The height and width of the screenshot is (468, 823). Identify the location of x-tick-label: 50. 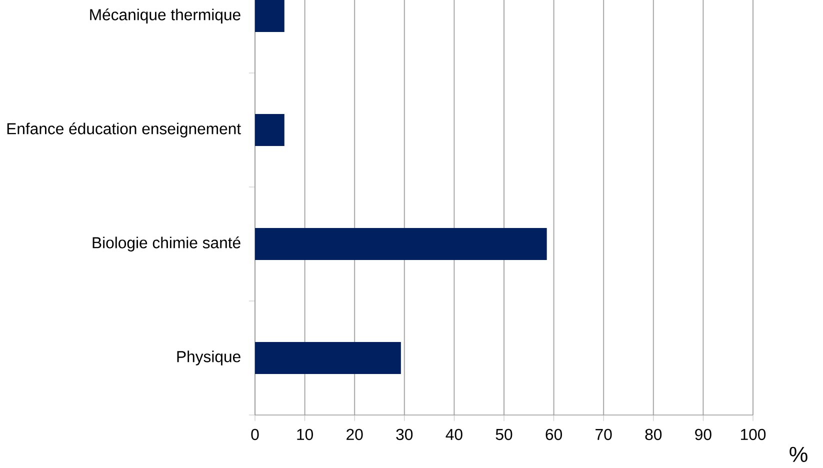
(504, 434).